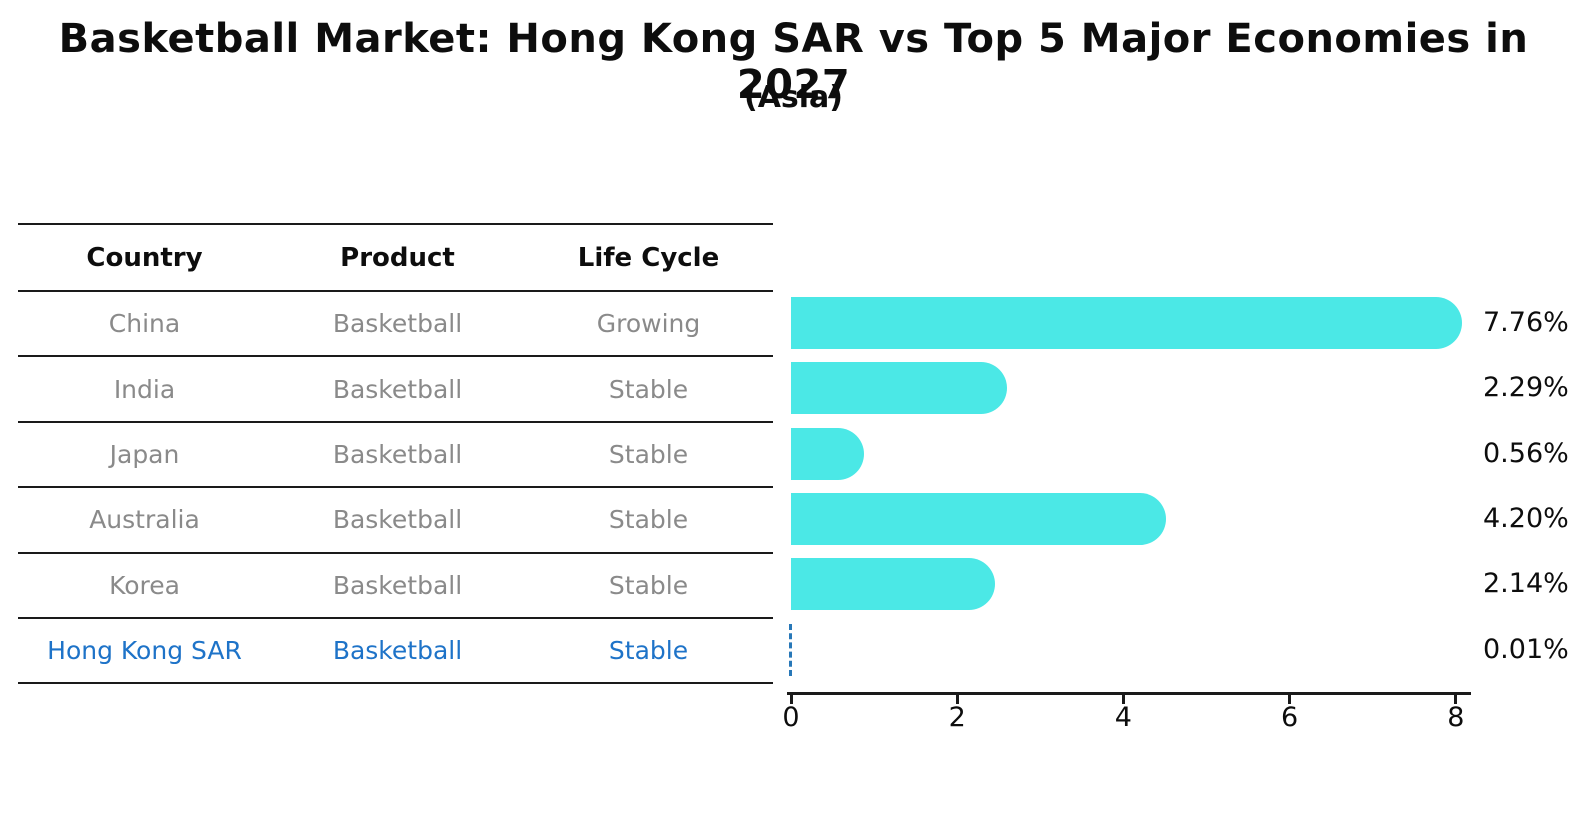  Describe the element at coordinates (1526, 322) in the screenshot. I see `value-label-china: 7.76%` at that location.